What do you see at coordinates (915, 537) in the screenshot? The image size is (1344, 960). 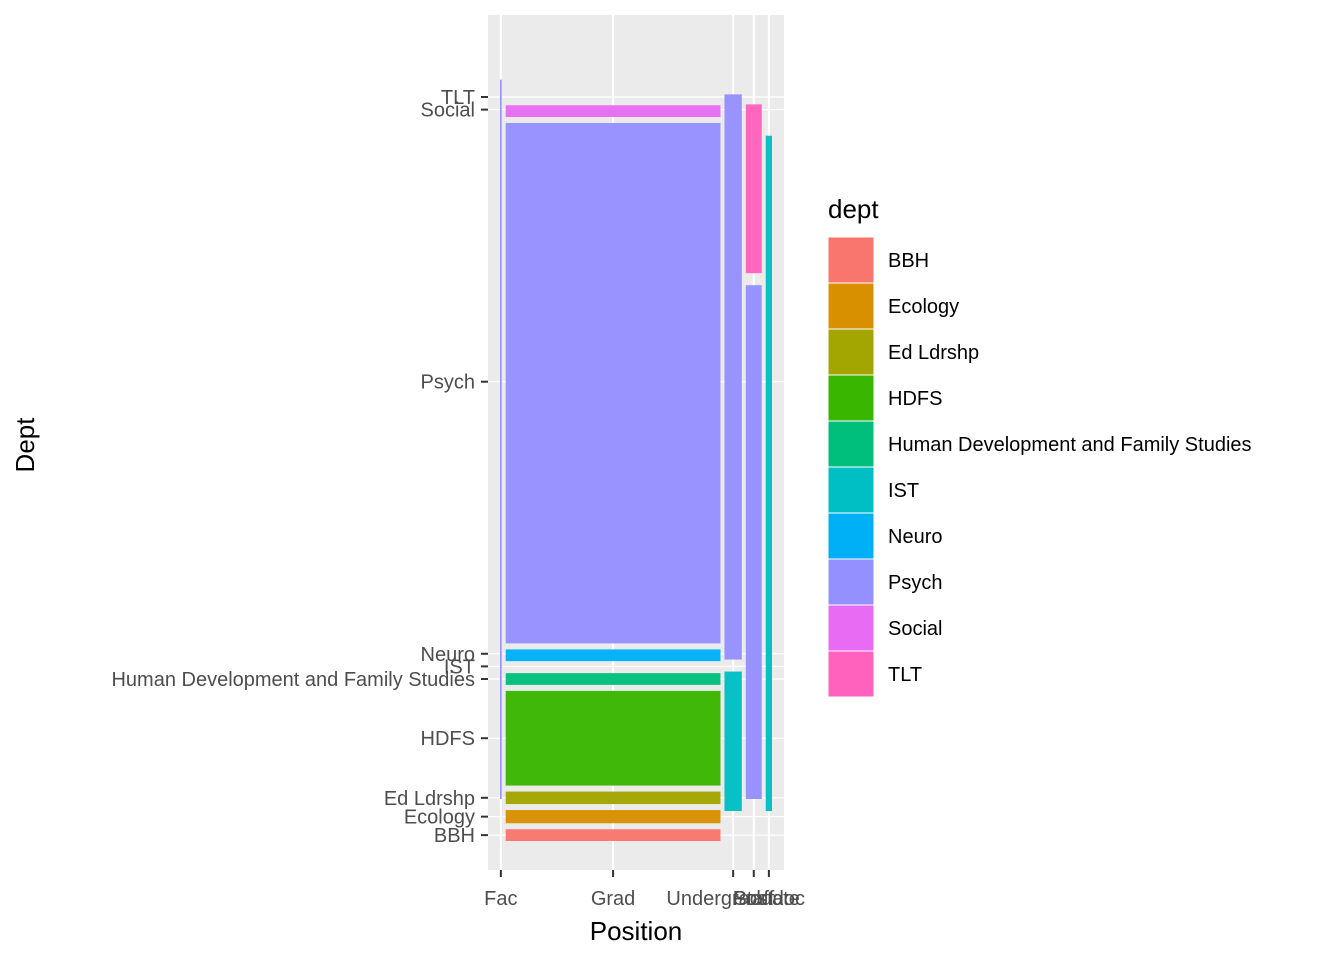 I see `legend-label-neuro: Neuro` at bounding box center [915, 537].